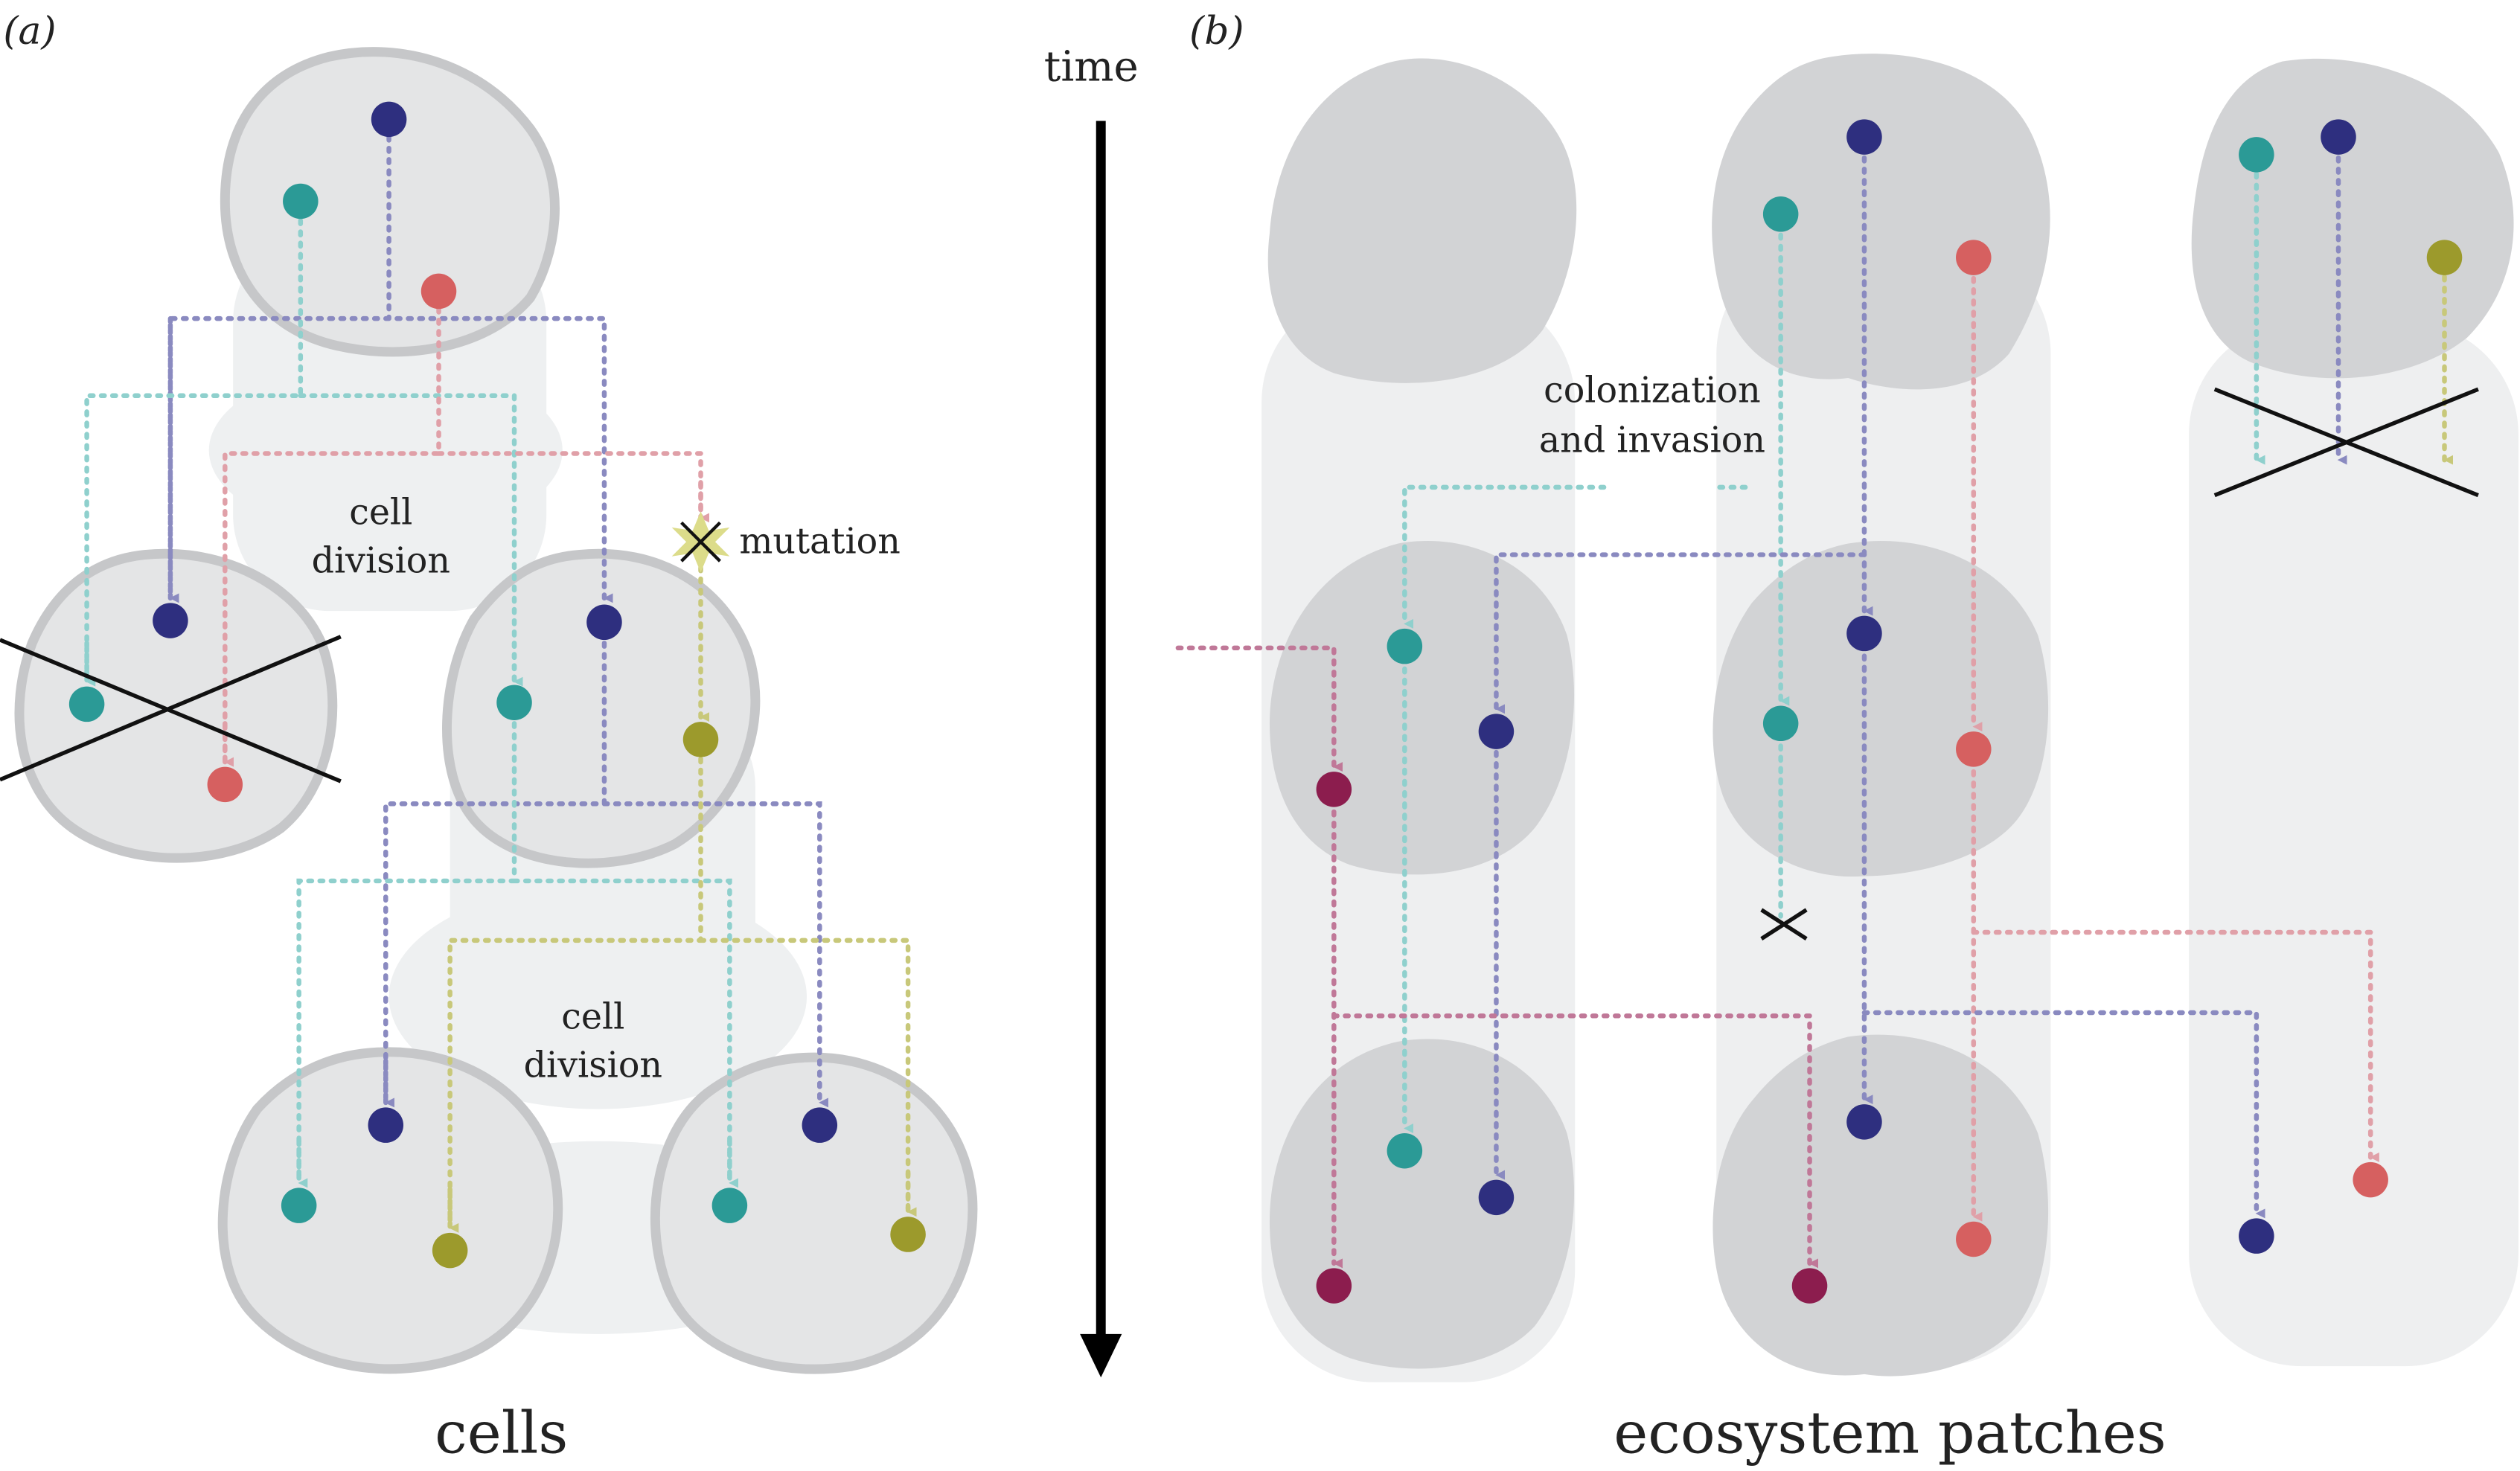 The height and width of the screenshot is (1471, 2520). What do you see at coordinates (1575, 1141) in the screenshot?
I see `lineage-maroon-spread` at bounding box center [1575, 1141].